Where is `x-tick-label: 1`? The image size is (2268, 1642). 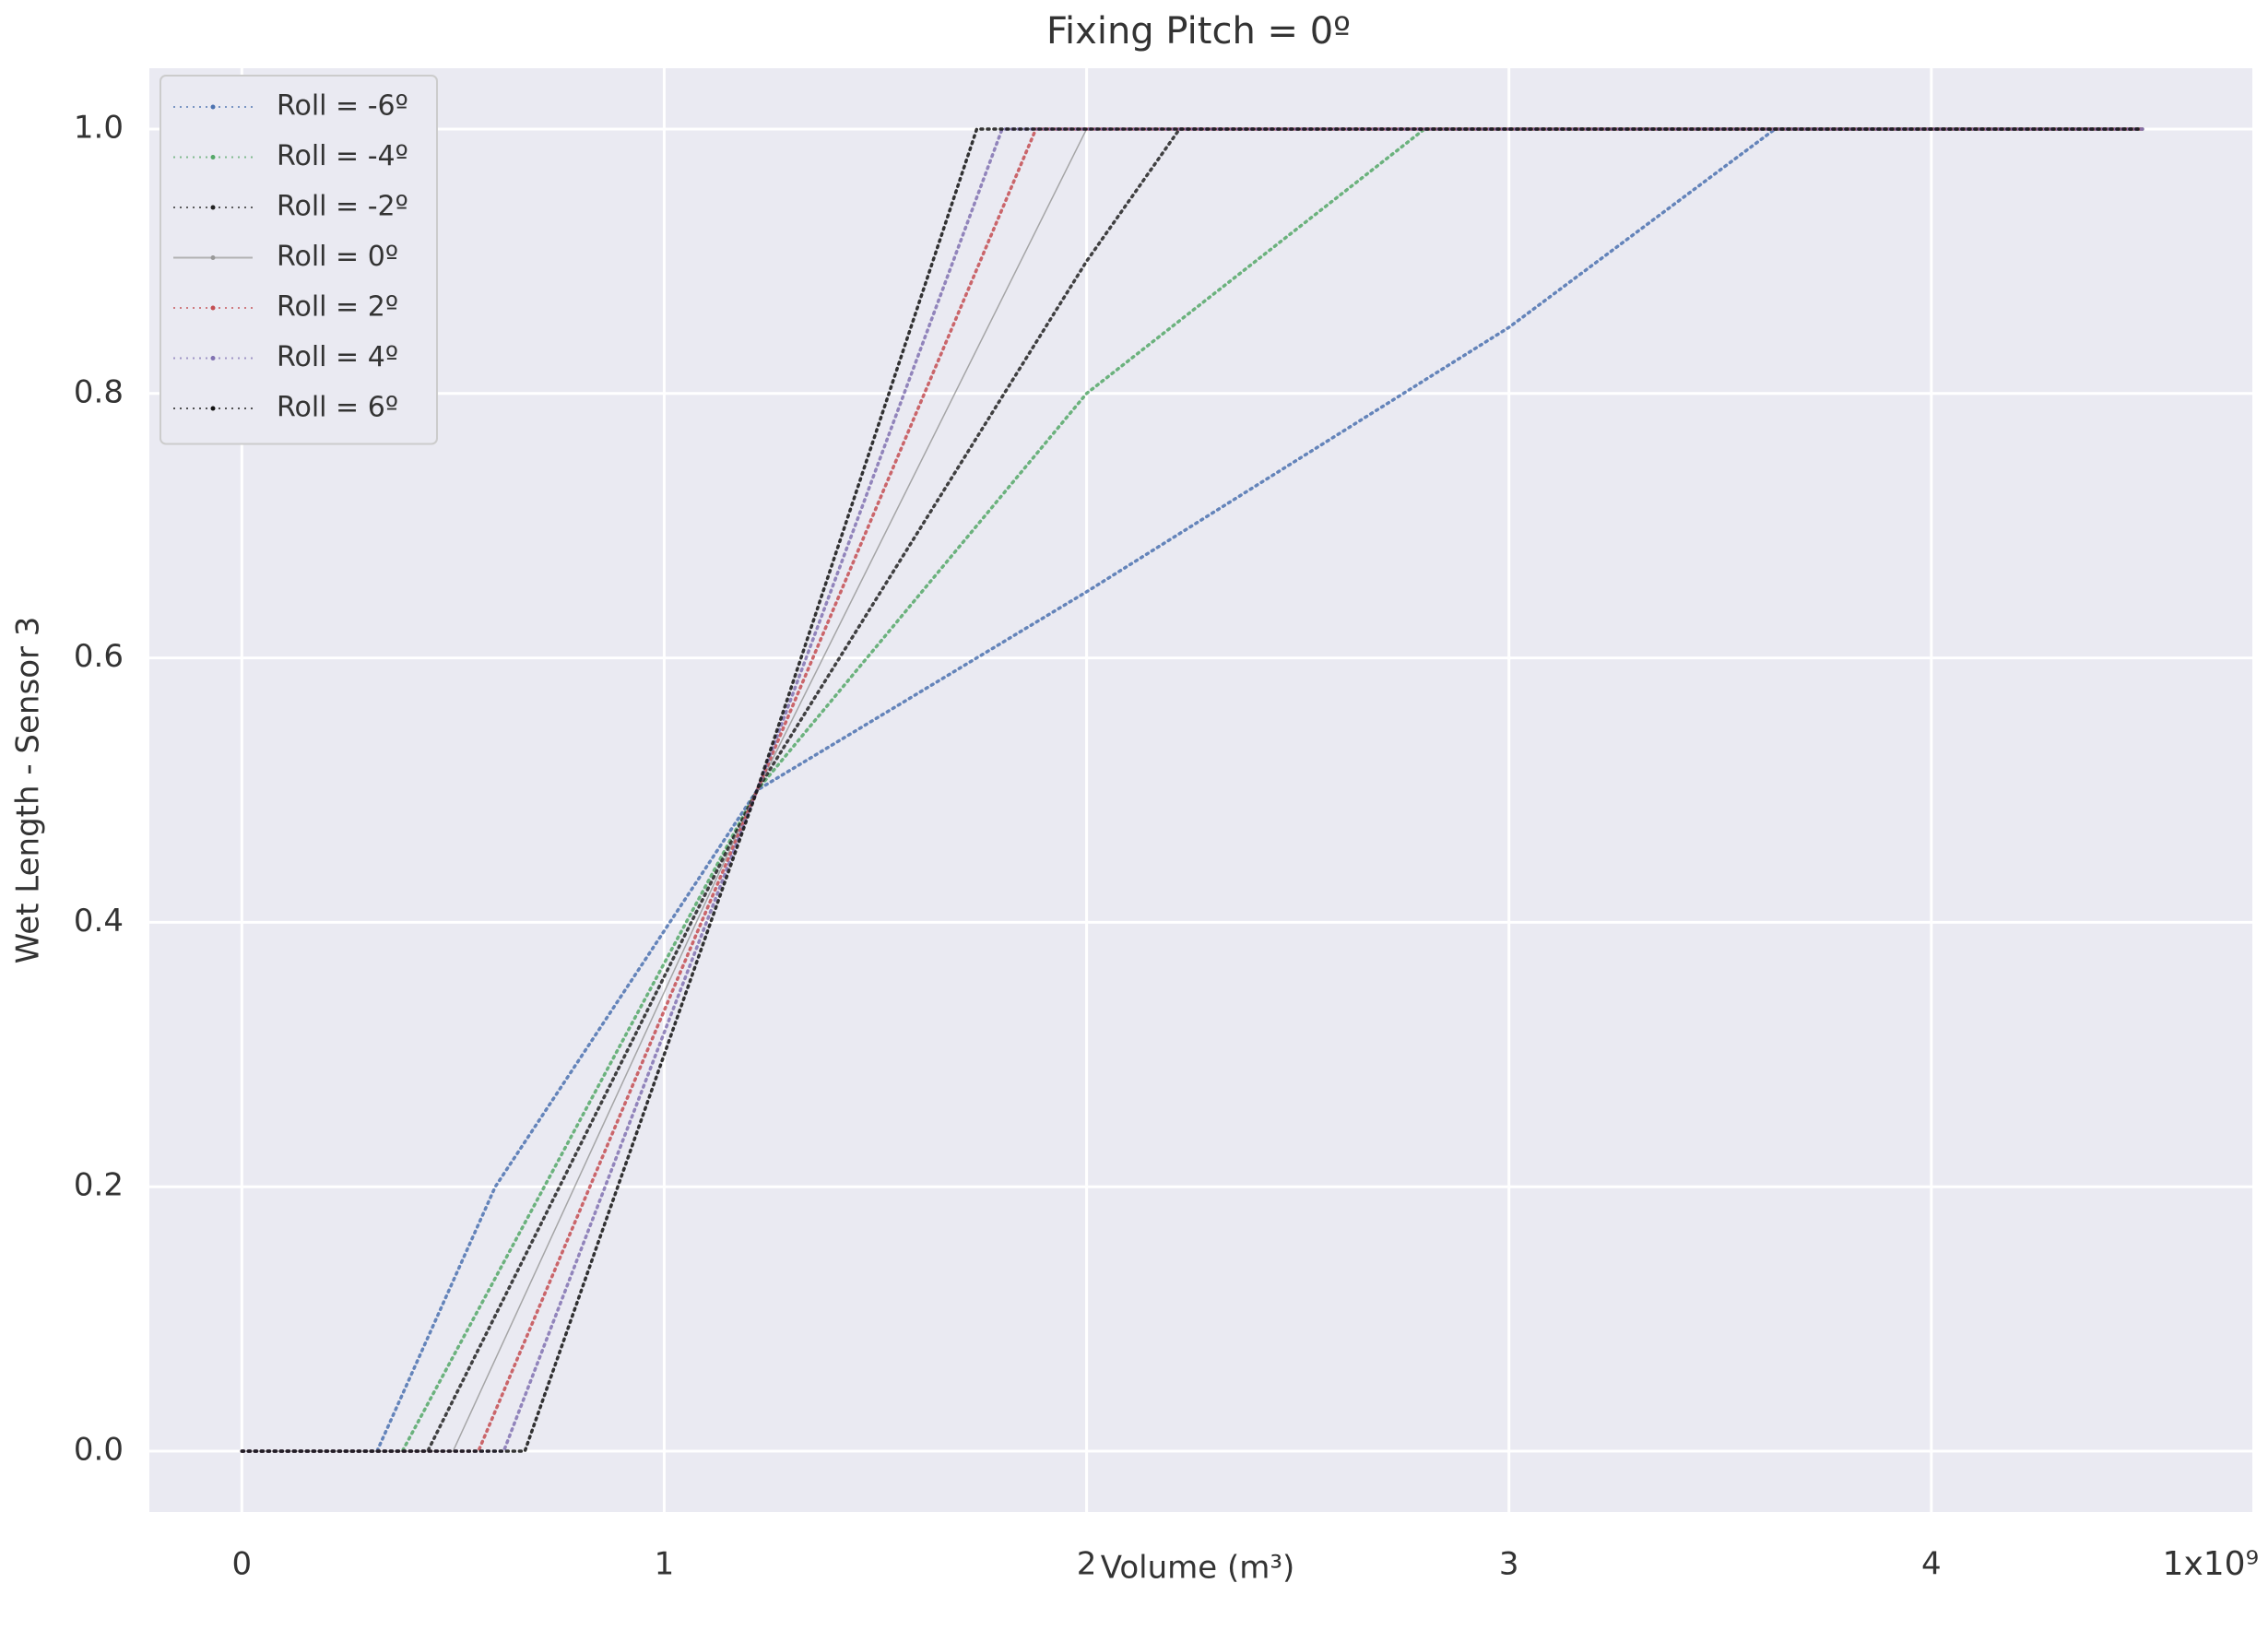
x-tick-label: 1 is located at coordinates (665, 1565).